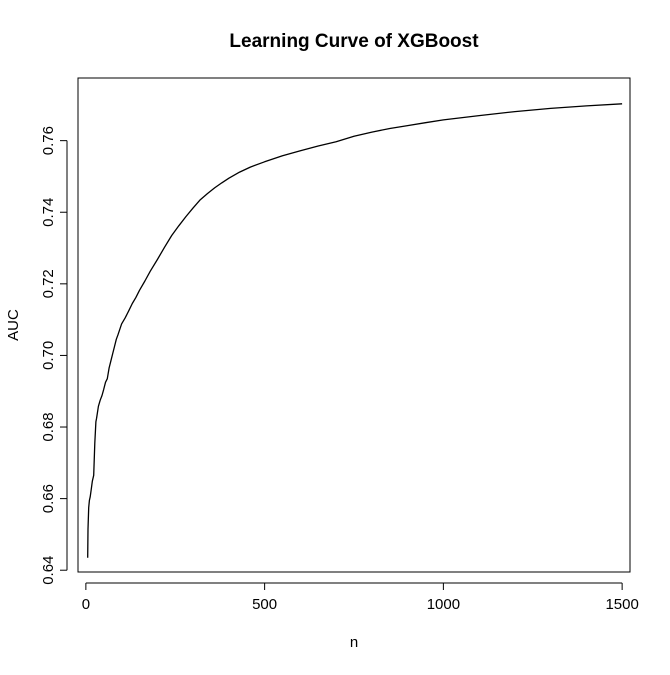 The image size is (670, 675). What do you see at coordinates (48, 355) in the screenshot?
I see `y-tick-label: 0.70` at bounding box center [48, 355].